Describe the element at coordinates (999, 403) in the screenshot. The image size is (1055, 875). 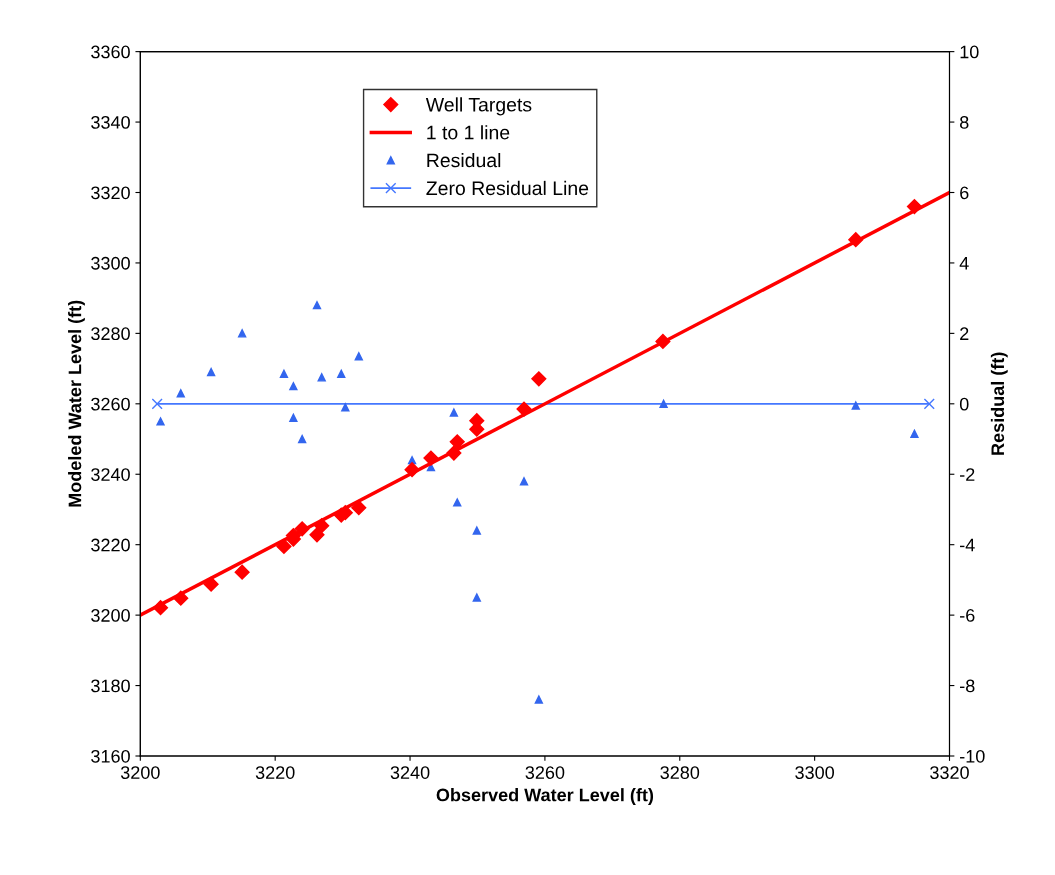
I see `y2-axis-title: Residual (ft)` at that location.